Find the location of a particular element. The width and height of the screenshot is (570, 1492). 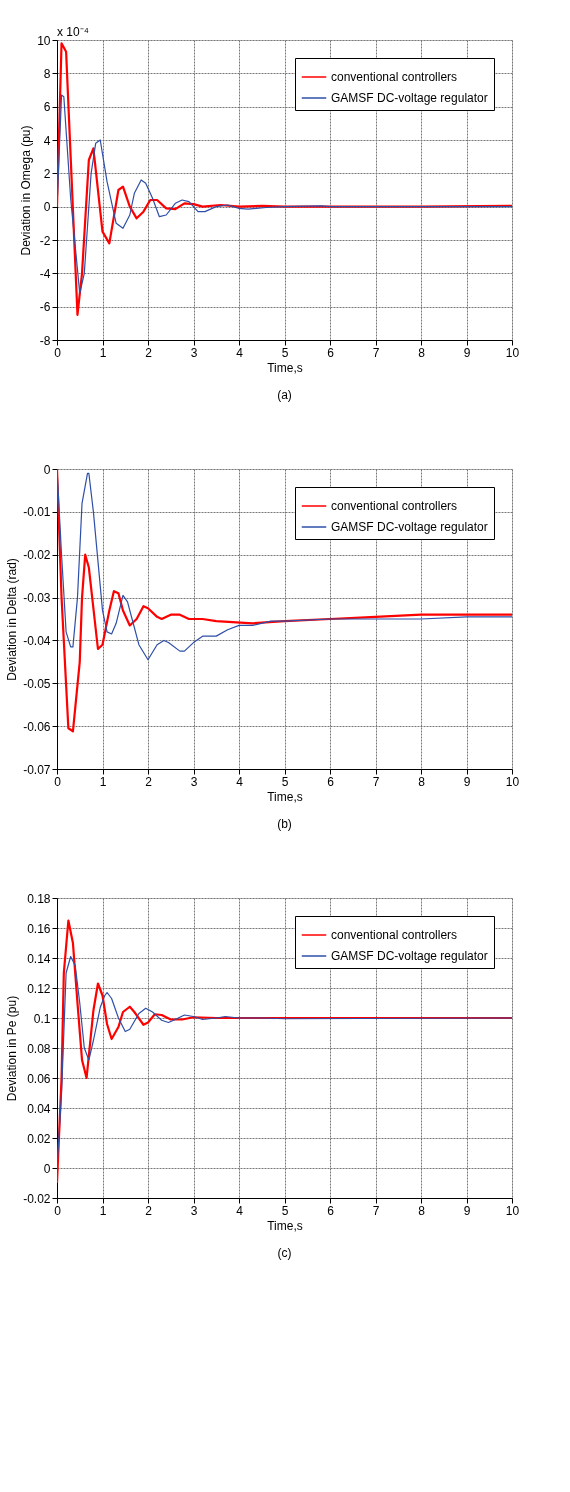

y-tick-label: -0.06 is located at coordinates (37, 726).